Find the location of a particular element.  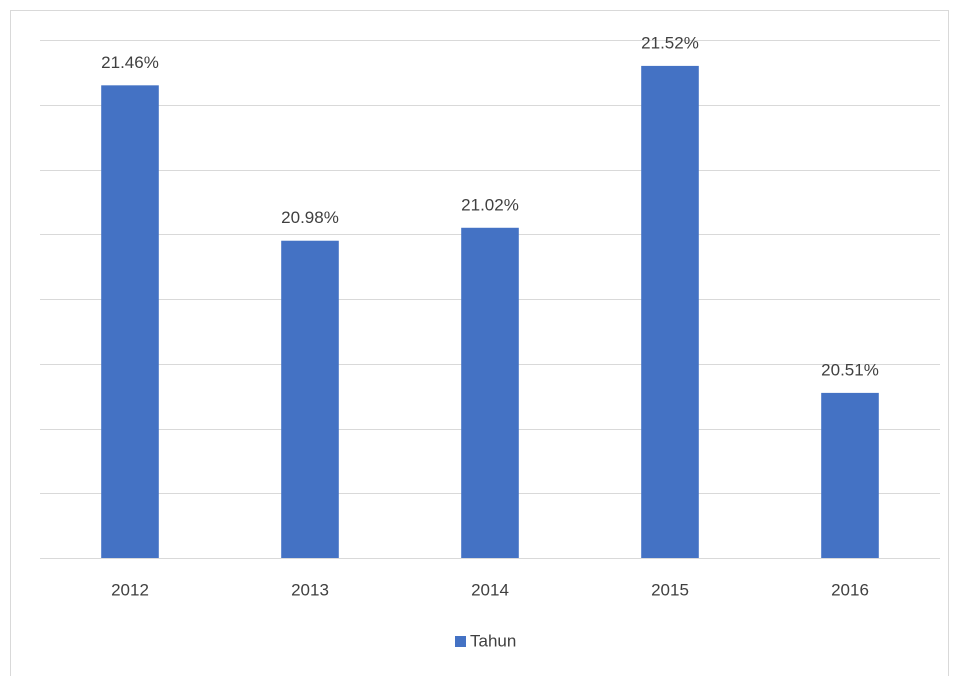

data-label: 21.46% is located at coordinates (130, 62).